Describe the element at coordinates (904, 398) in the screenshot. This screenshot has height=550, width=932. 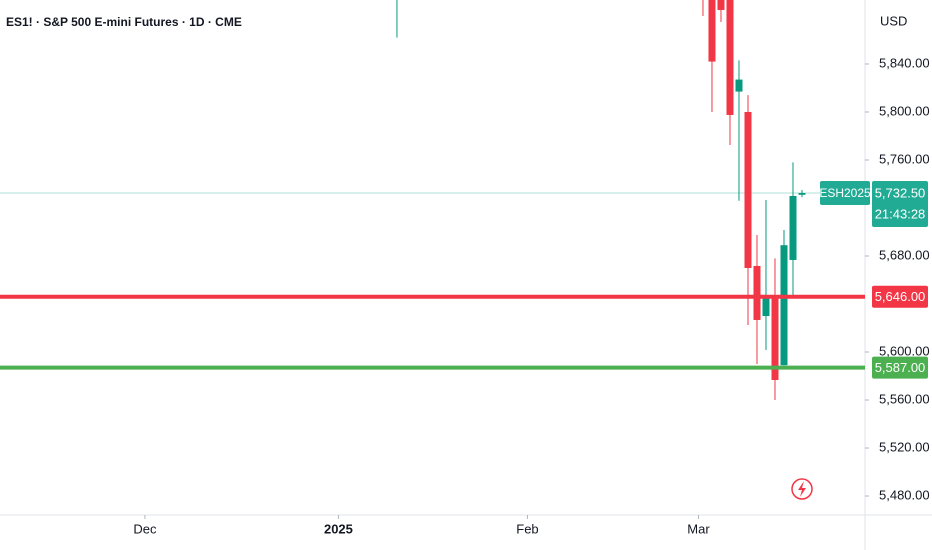
I see `y-tick-label: 5,560.00` at that location.